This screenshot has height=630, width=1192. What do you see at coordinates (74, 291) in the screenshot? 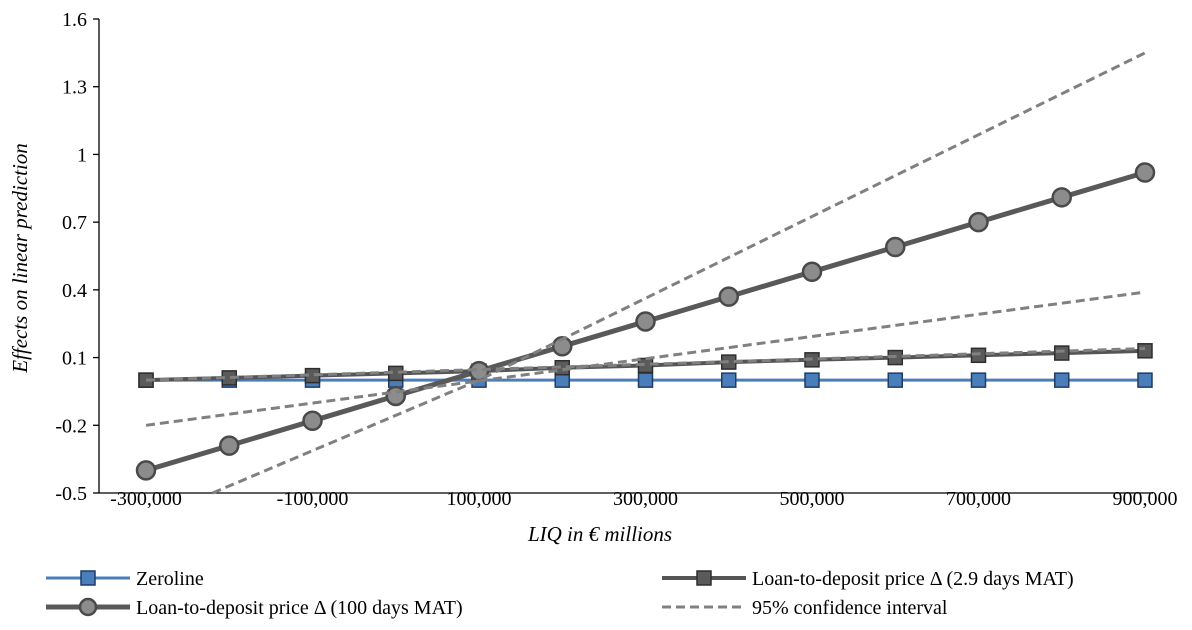
I see `y-tick-label: 0.4` at bounding box center [74, 291].